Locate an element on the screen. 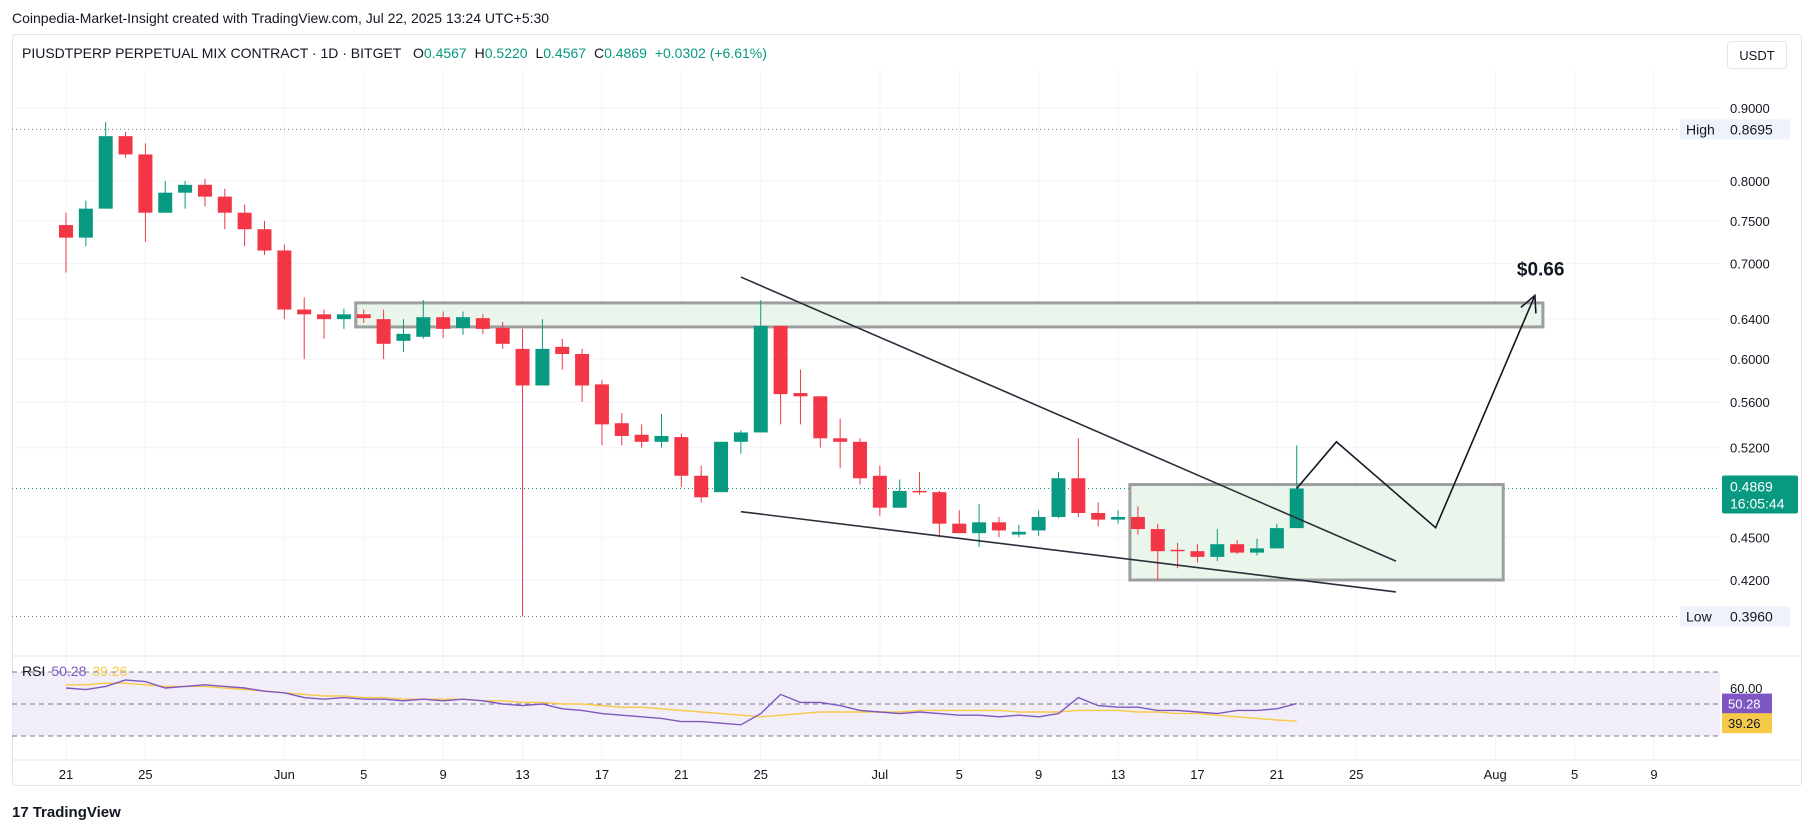 Image resolution: width=1814 pixels, height=837 pixels. wedge-upper-trendline is located at coordinates (1068, 419).